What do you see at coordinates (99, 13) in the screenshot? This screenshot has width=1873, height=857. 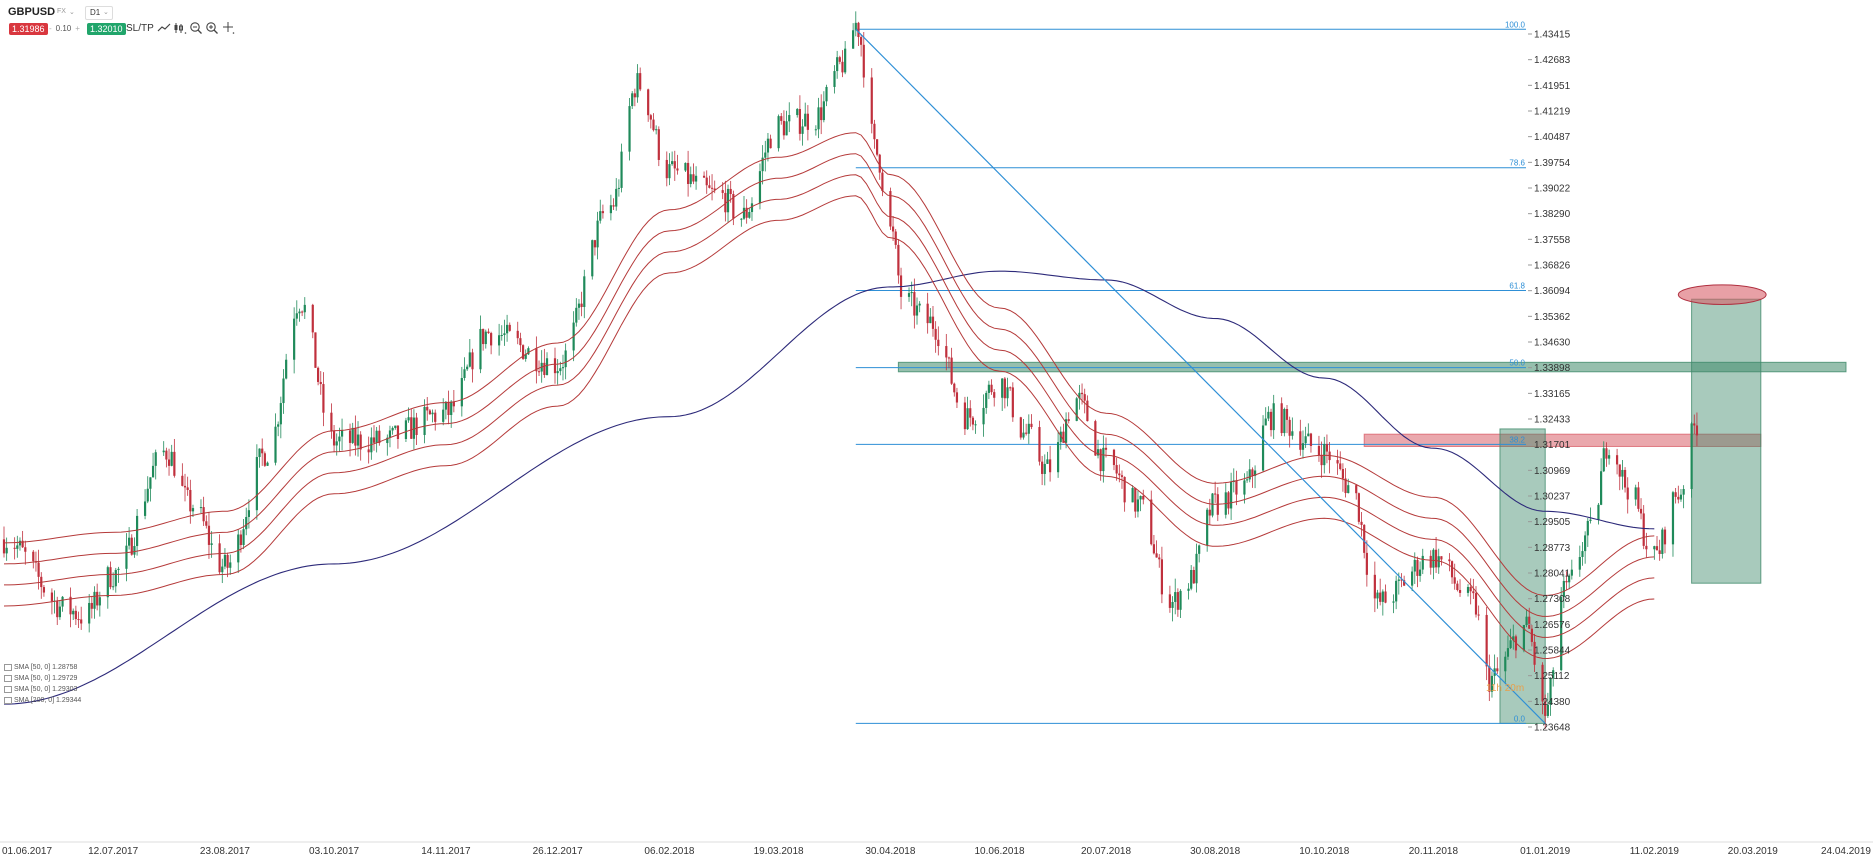 I see `timeframe-select: D1` at bounding box center [99, 13].